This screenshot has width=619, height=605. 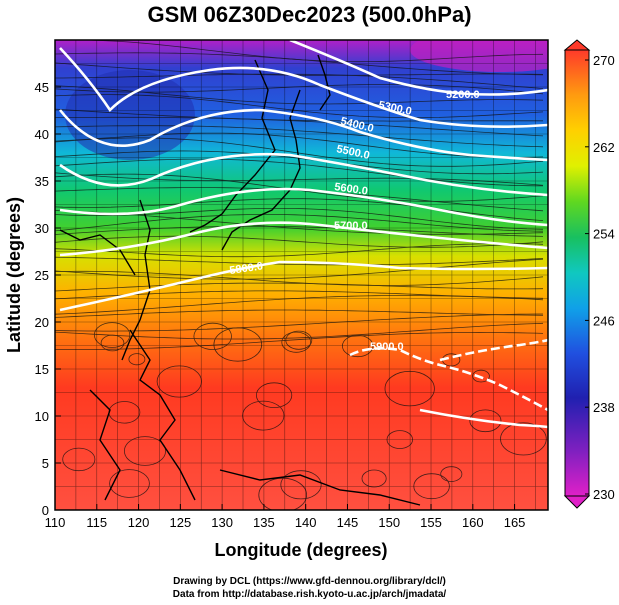 I want to click on x-tick-label: 165, so click(x=515, y=522).